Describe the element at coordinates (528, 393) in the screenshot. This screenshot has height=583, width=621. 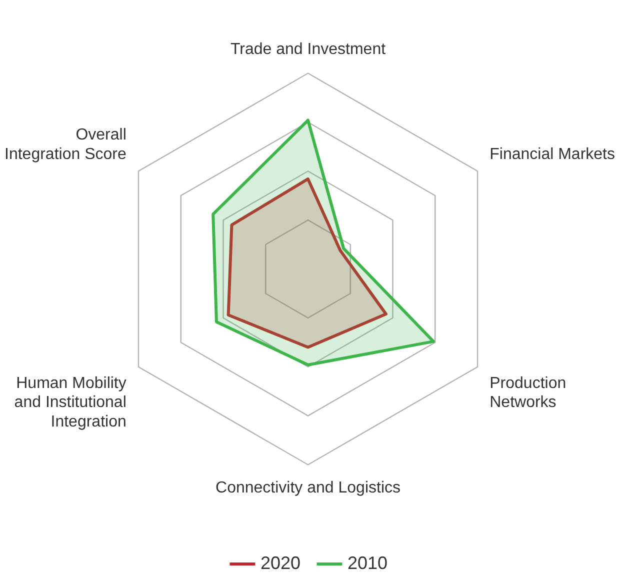
I see `spoke-label: Production Networks` at that location.